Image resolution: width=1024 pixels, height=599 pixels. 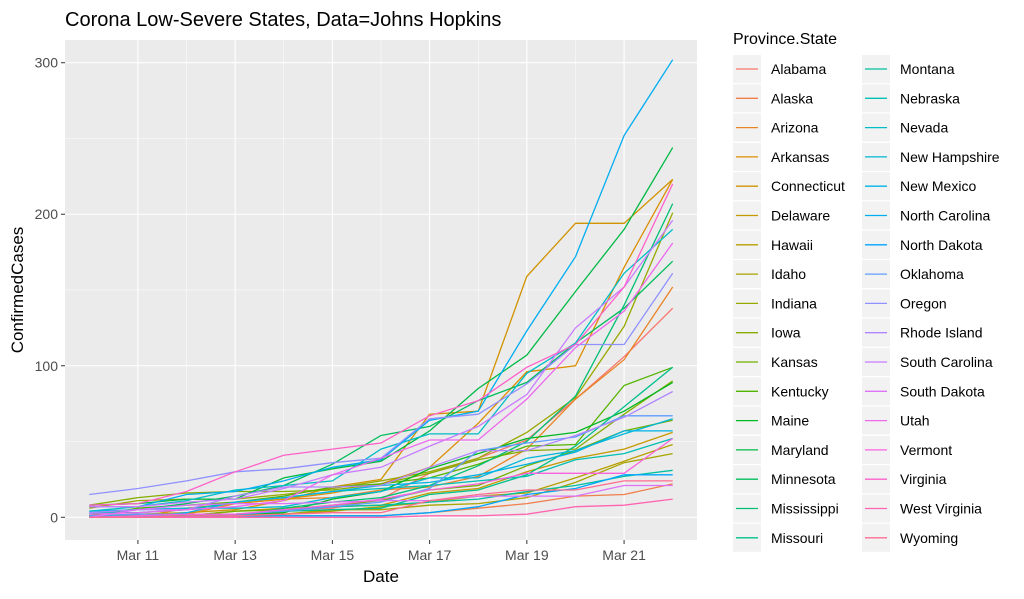 I want to click on legend-item: South Dakota, so click(x=923, y=391).